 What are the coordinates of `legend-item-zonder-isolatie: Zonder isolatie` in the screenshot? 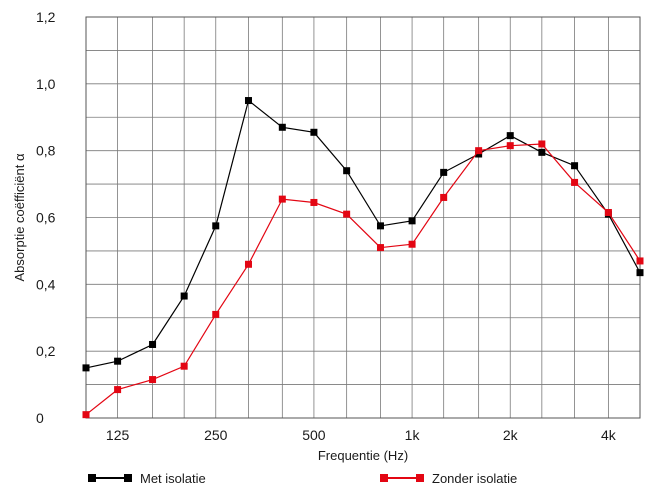 It's located at (448, 478).